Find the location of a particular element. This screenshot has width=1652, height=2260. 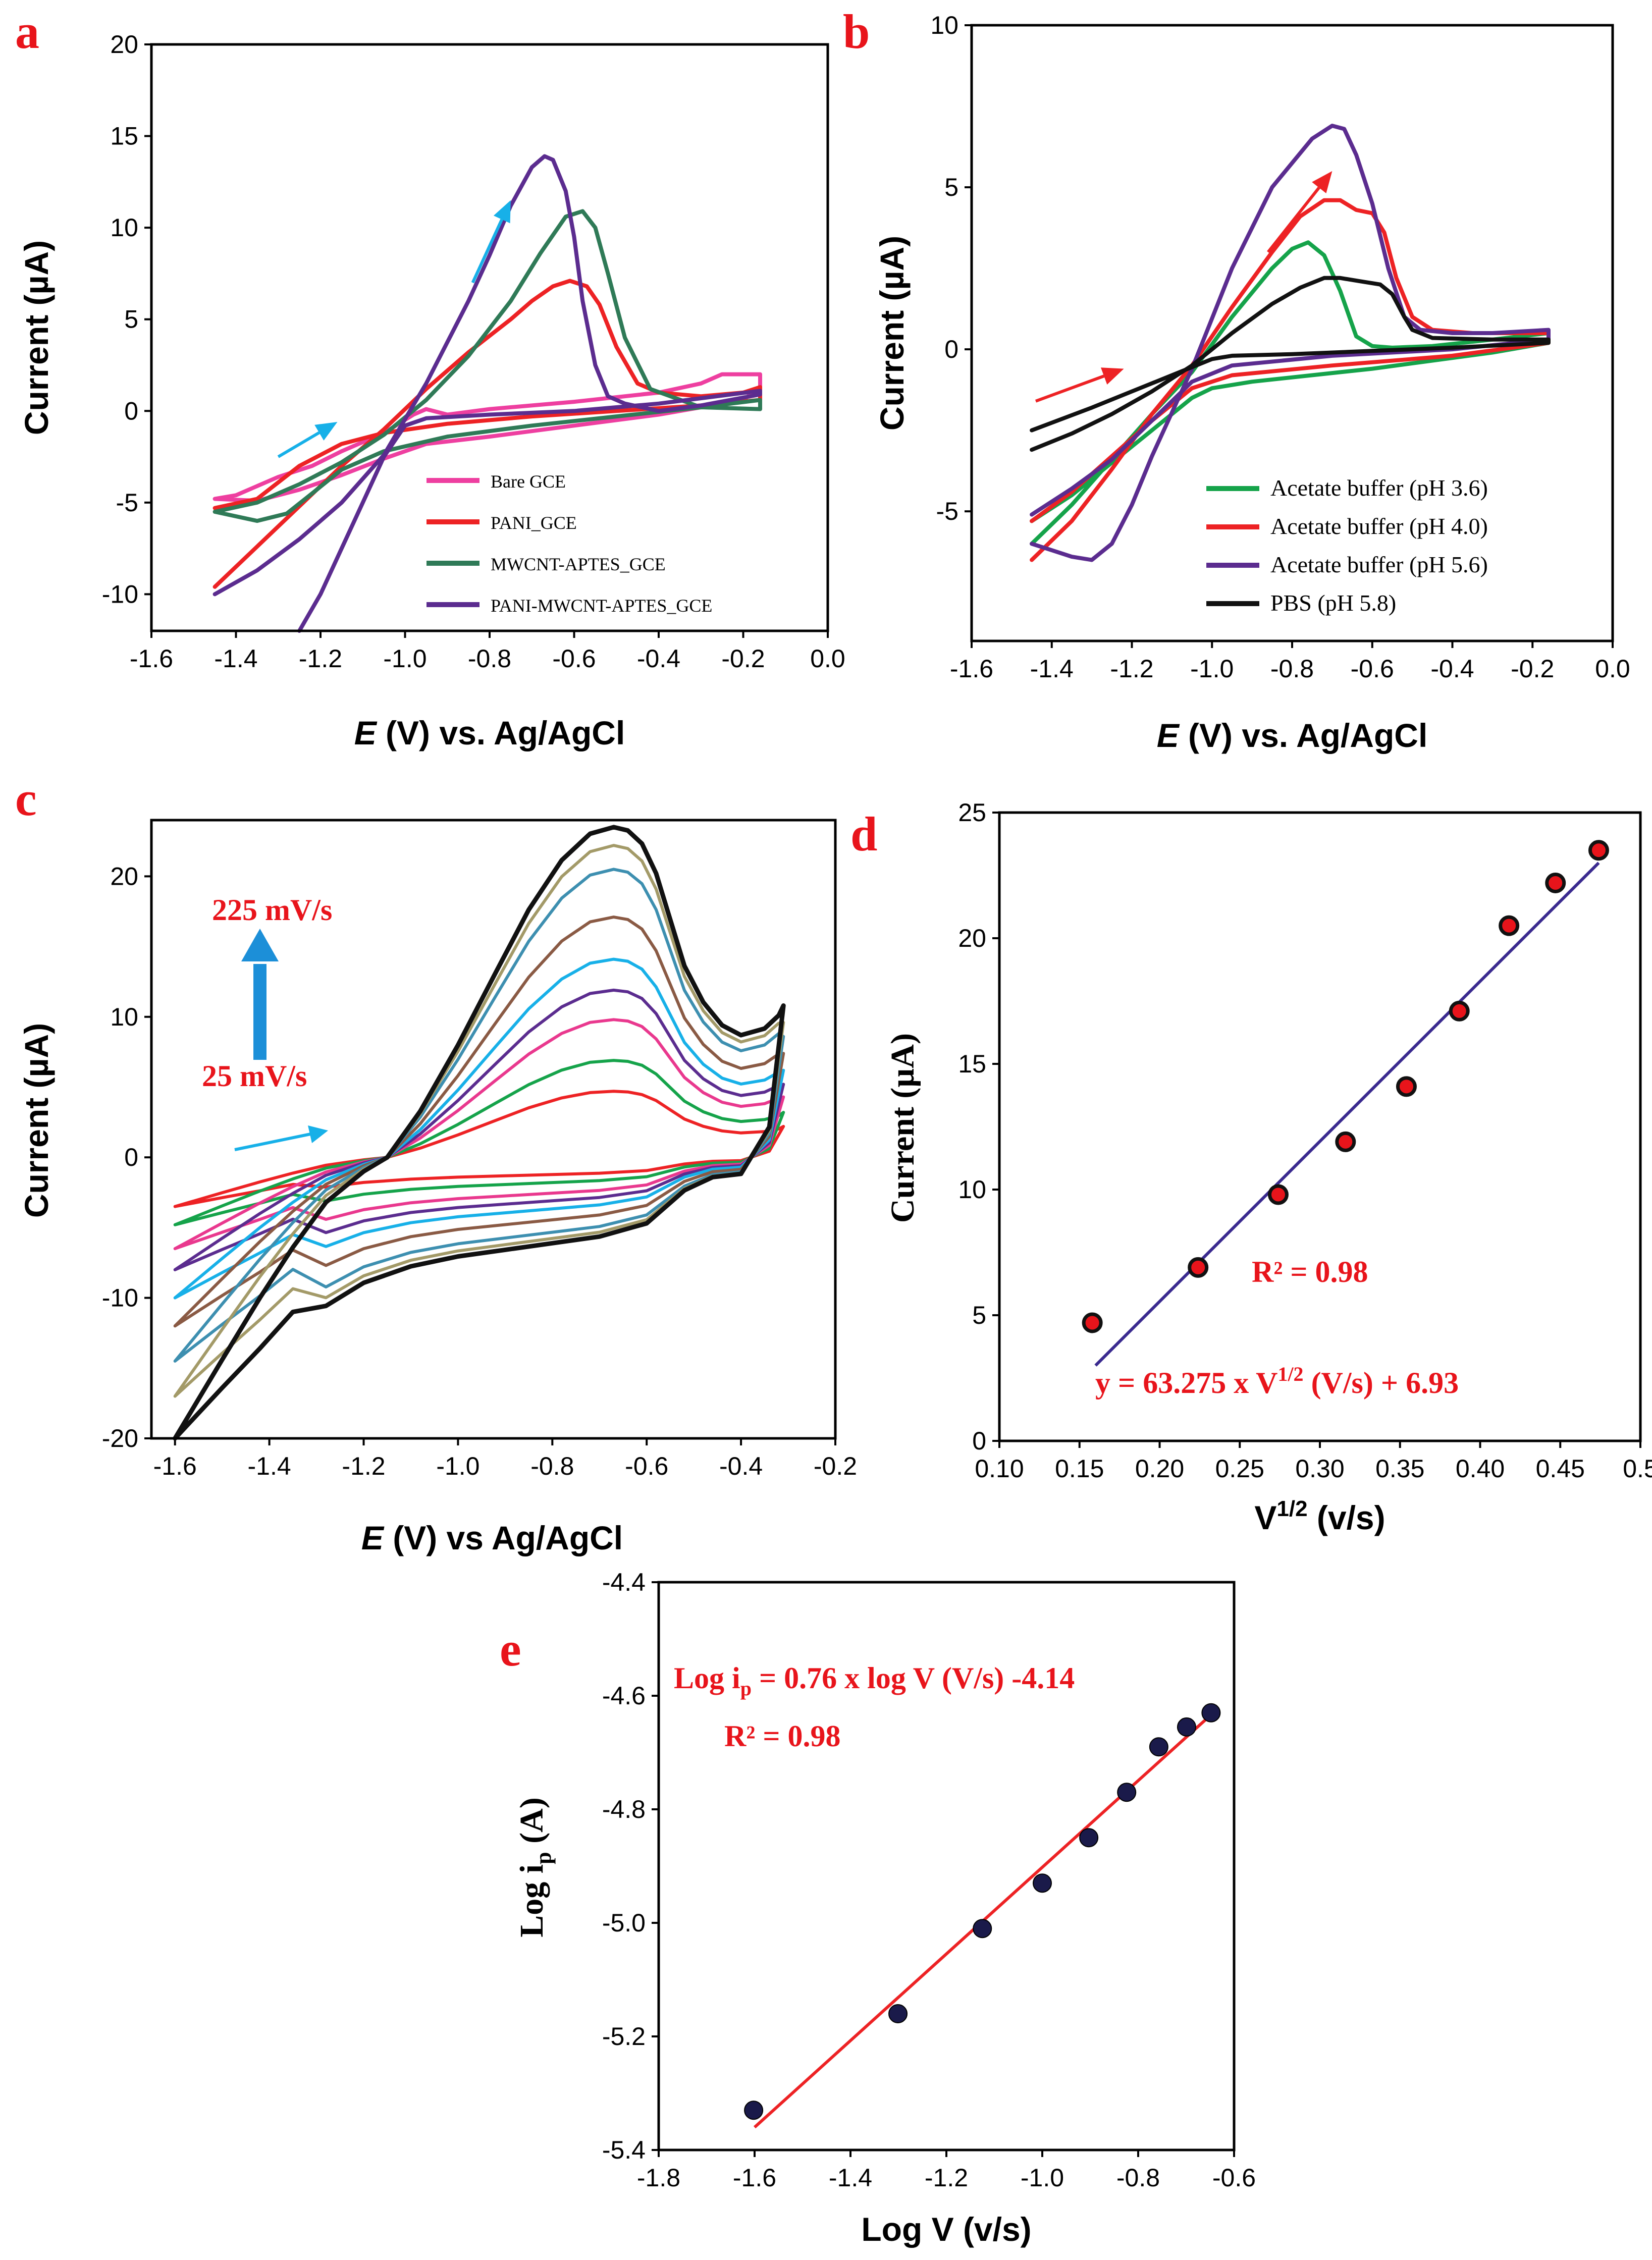

panel-a-xtick-label-1: -1.4 is located at coordinates (236, 658).